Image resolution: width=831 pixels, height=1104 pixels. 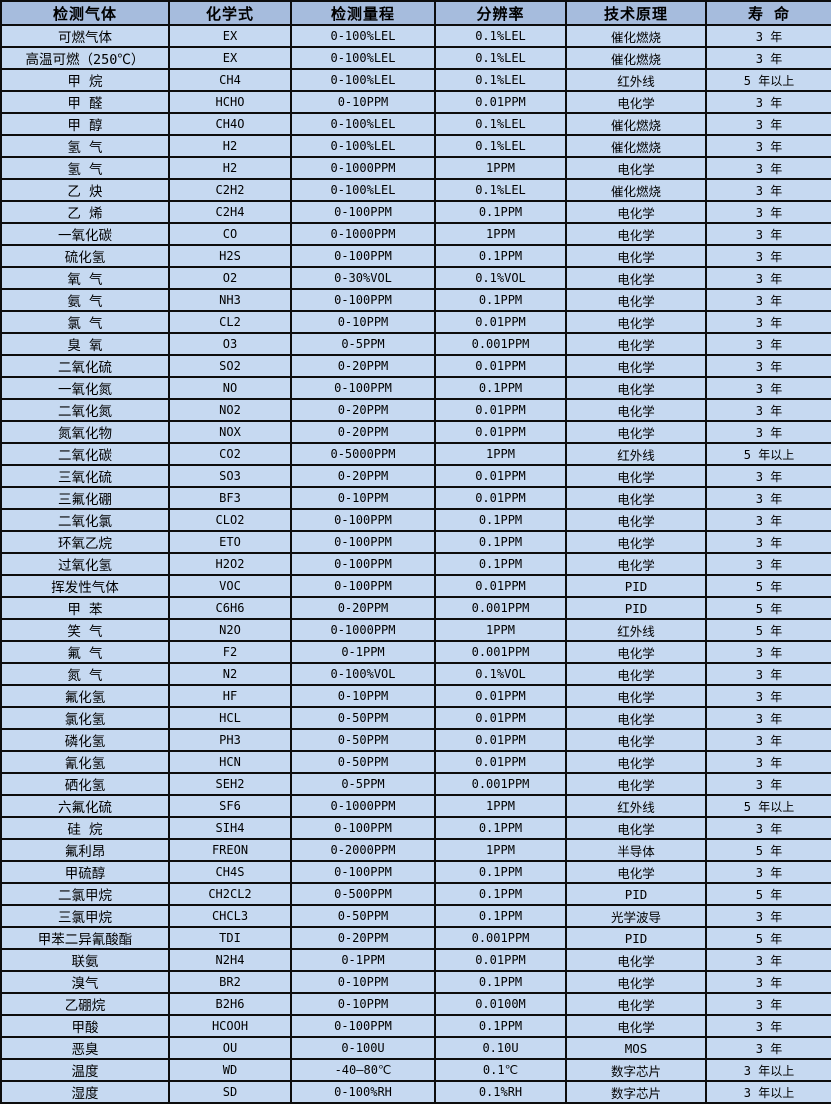 What do you see at coordinates (85, 916) in the screenshot?
I see `cell-gas: 三氯甲烷` at bounding box center [85, 916].